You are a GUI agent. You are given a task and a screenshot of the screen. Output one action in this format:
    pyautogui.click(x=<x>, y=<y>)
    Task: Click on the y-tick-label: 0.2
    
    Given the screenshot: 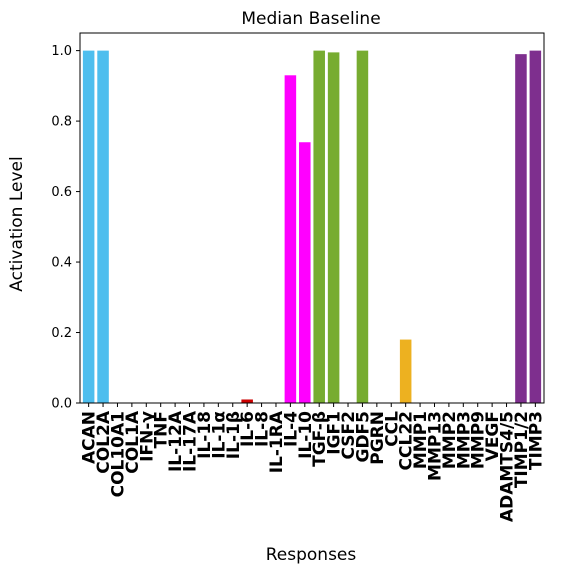 What is the action you would take?
    pyautogui.click(x=61, y=333)
    